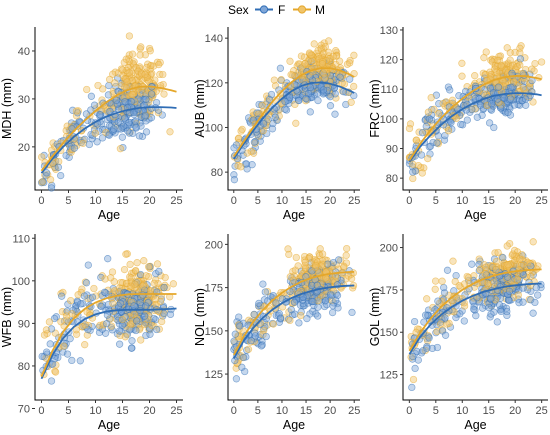 This screenshot has width=550, height=435. What do you see at coordinates (281, 10) in the screenshot?
I see `legend-label-f: F` at bounding box center [281, 10].